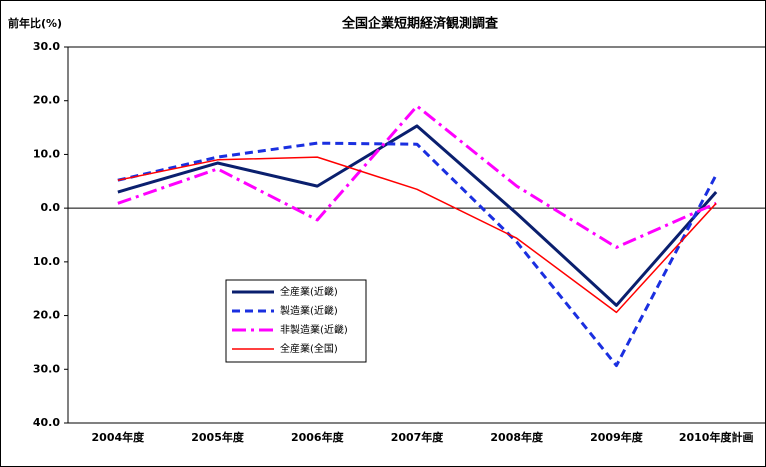 The width and height of the screenshot is (766, 467). Describe the element at coordinates (309, 310) in the screenshot. I see `legend-label: 製造業(近畿)` at that location.